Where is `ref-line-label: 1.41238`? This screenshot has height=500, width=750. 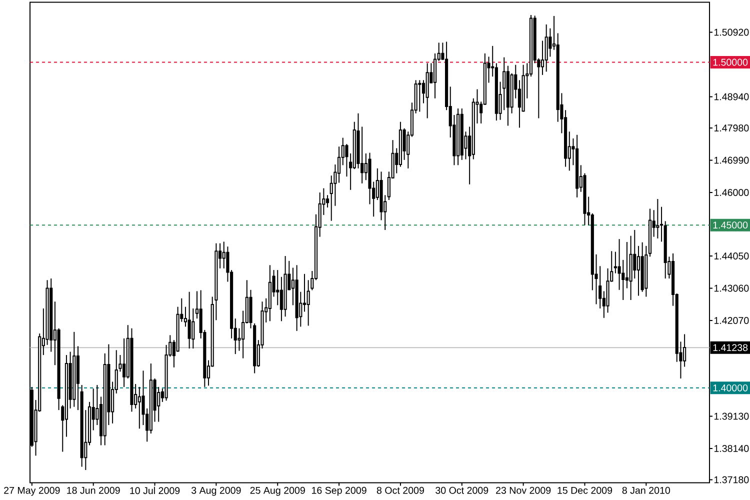
ref-line-label: 1.41238 is located at coordinates (730, 348).